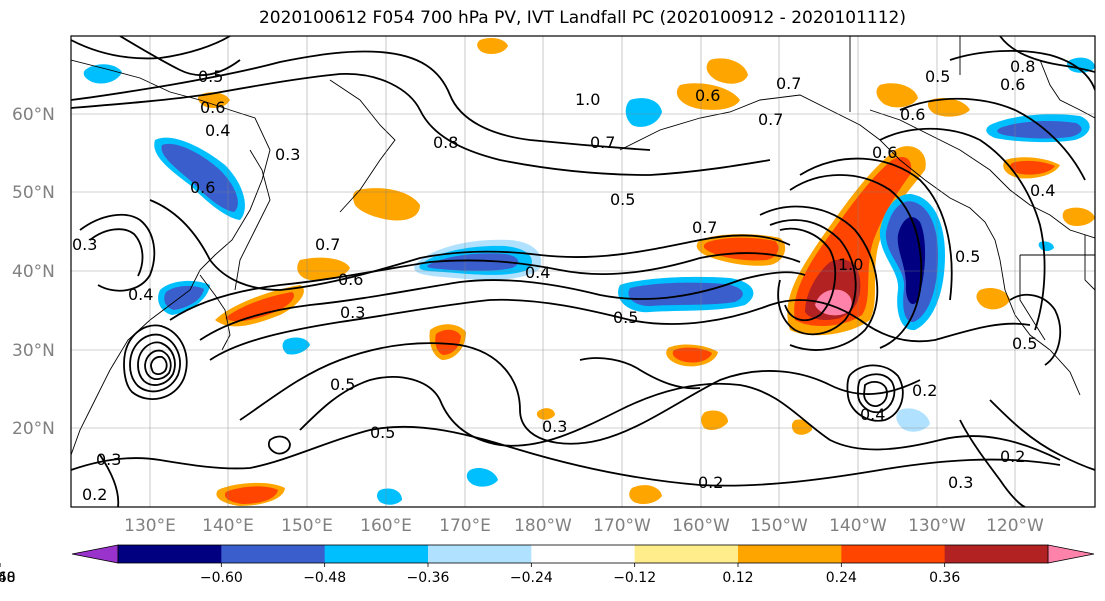 This screenshot has width=1105, height=601. What do you see at coordinates (33, 351) in the screenshot?
I see `lat-label-30n: 30°N` at bounding box center [33, 351].